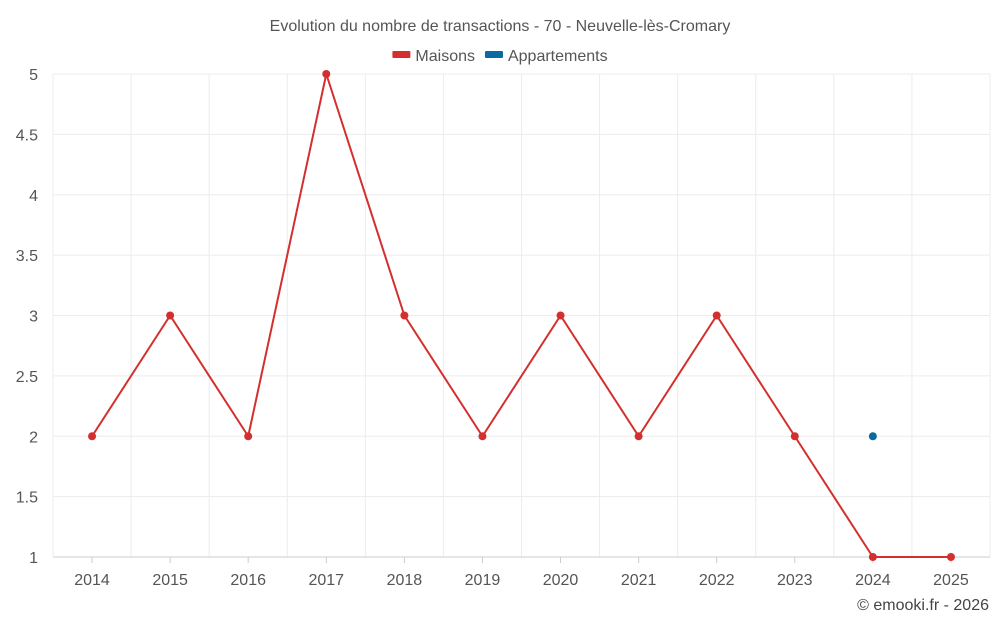 Image resolution: width=1000 pixels, height=625 pixels. What do you see at coordinates (795, 580) in the screenshot?
I see `x-tick-label: 2023` at bounding box center [795, 580].